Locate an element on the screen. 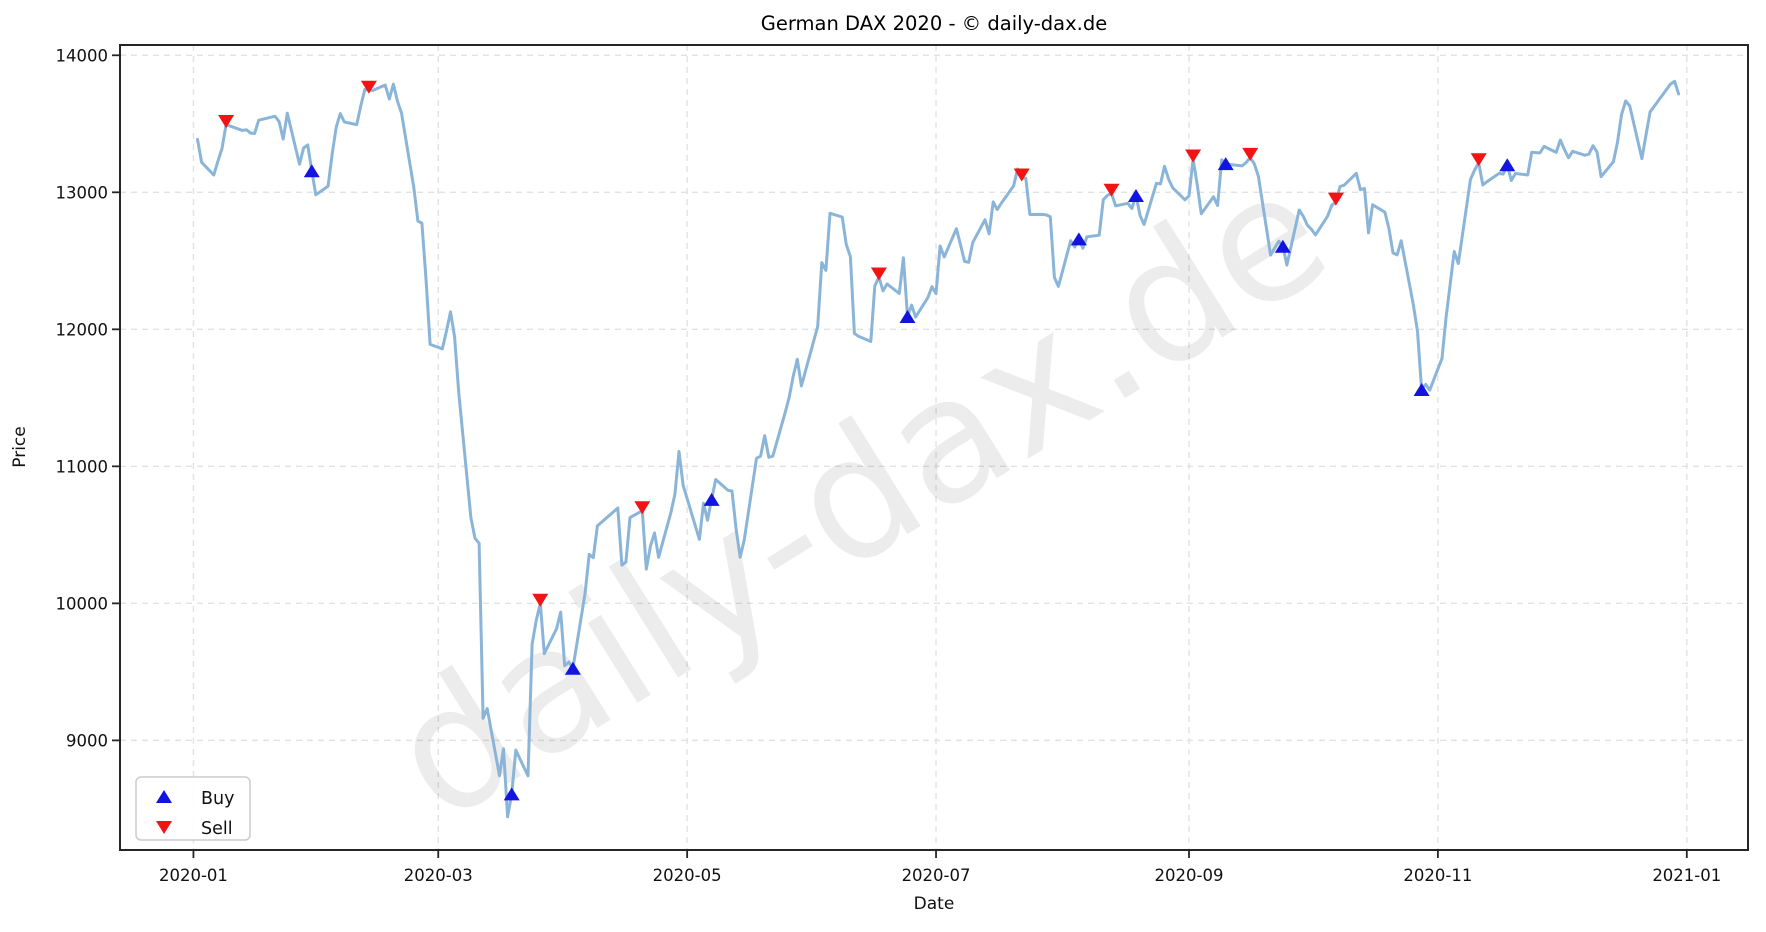 The height and width of the screenshot is (932, 1766). legend: Buy Sell is located at coordinates (193, 808).